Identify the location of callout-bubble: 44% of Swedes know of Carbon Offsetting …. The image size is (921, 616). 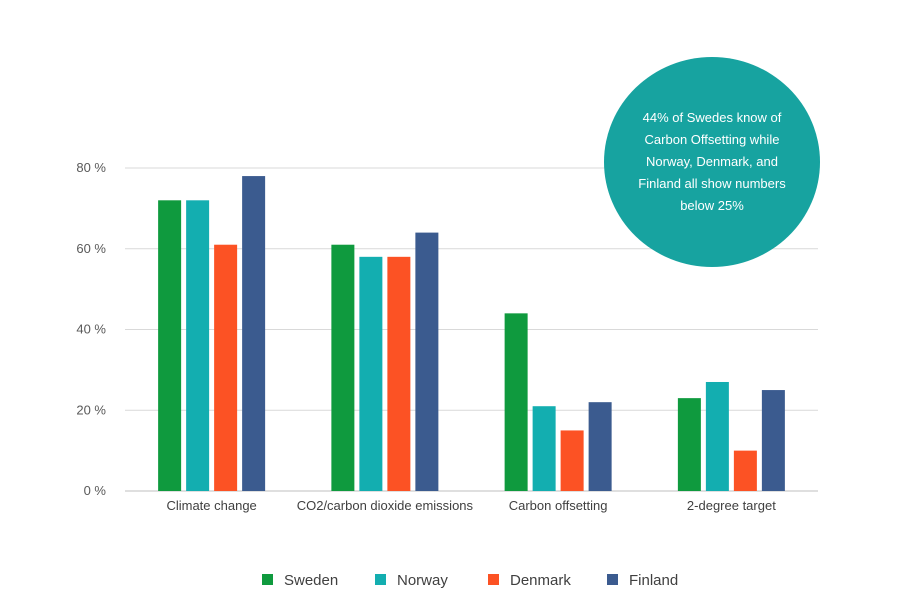
(712, 162).